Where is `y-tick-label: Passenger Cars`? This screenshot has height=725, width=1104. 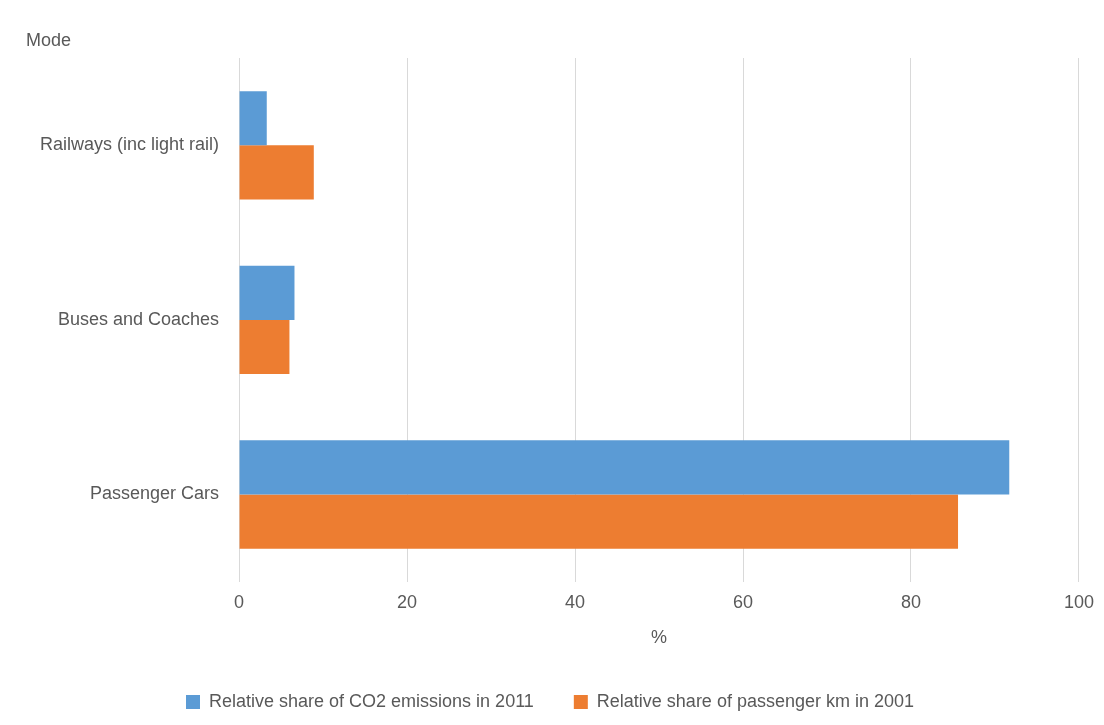 y-tick-label: Passenger Cars is located at coordinates (154, 493).